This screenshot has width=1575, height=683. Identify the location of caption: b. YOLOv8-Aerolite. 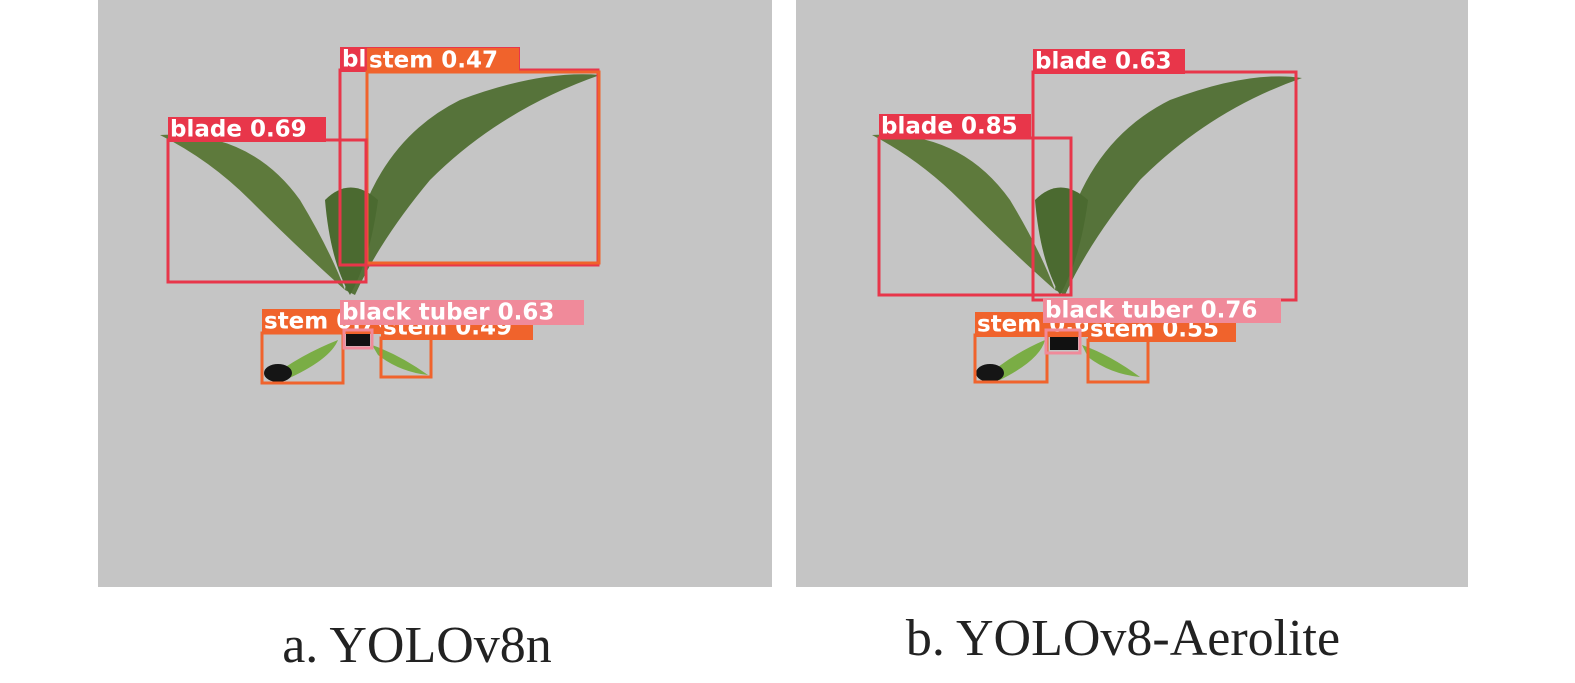
(1123, 638).